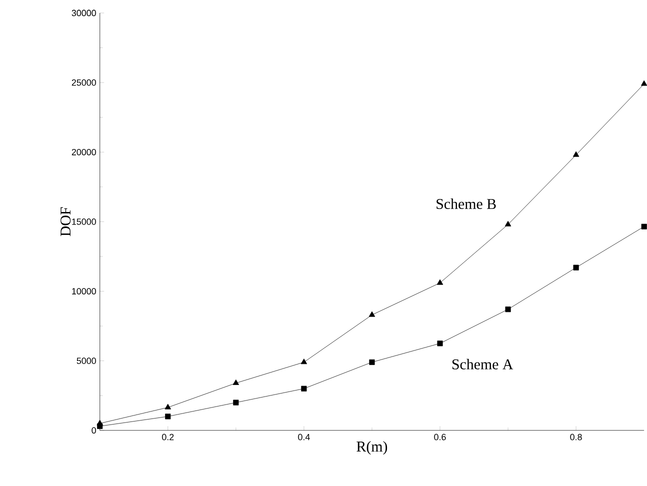 This screenshot has height=486, width=647. I want to click on y-tick-label: 0, so click(94, 430).